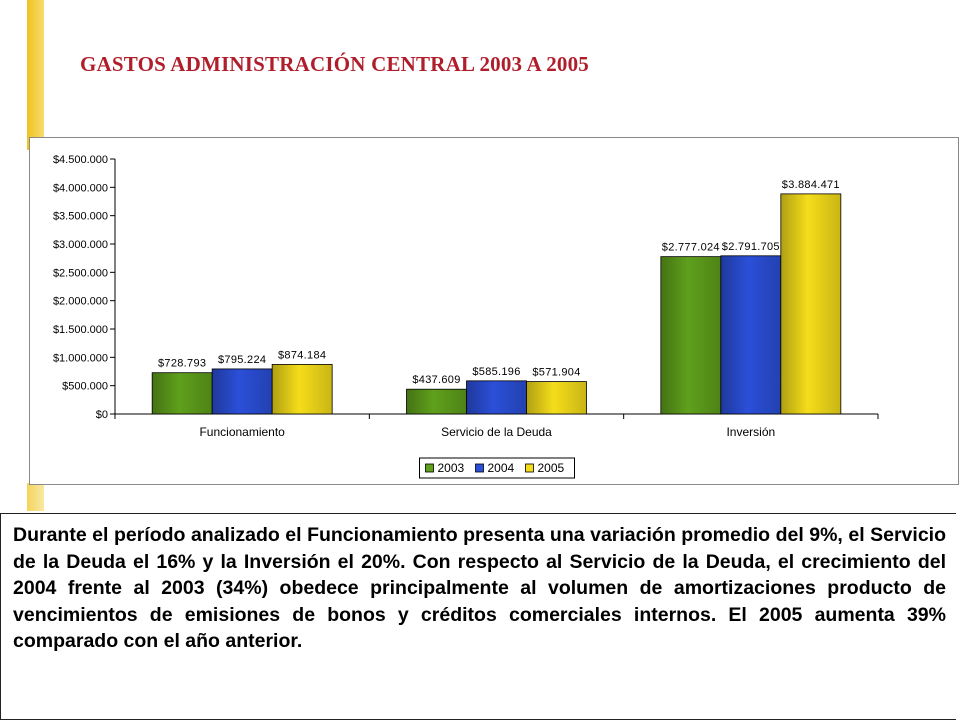 The width and height of the screenshot is (960, 720). I want to click on x-tick-label: Servicio de la Deuda, so click(496, 432).